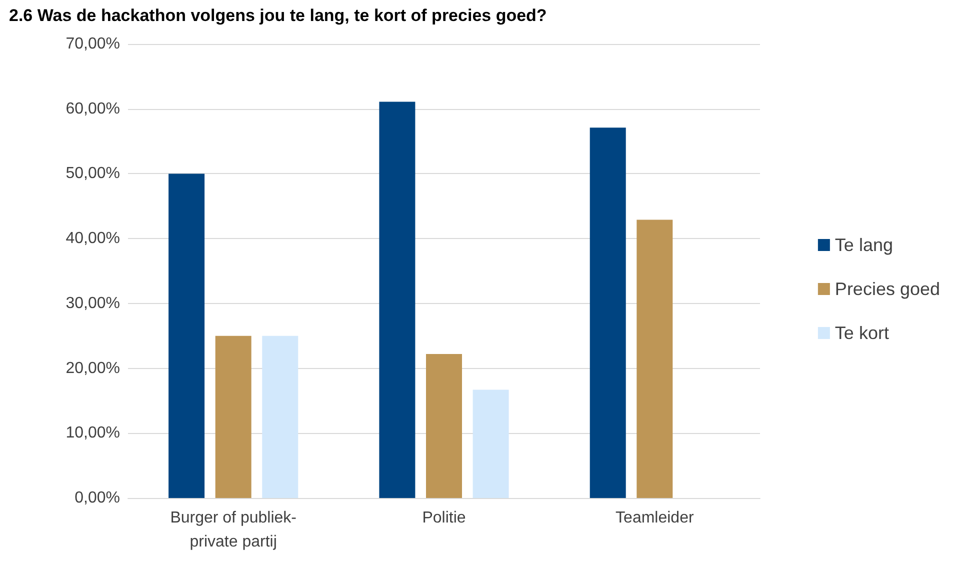 Image resolution: width=957 pixels, height=578 pixels. What do you see at coordinates (93, 173) in the screenshot?
I see `y-tick-label: 50,00%` at bounding box center [93, 173].